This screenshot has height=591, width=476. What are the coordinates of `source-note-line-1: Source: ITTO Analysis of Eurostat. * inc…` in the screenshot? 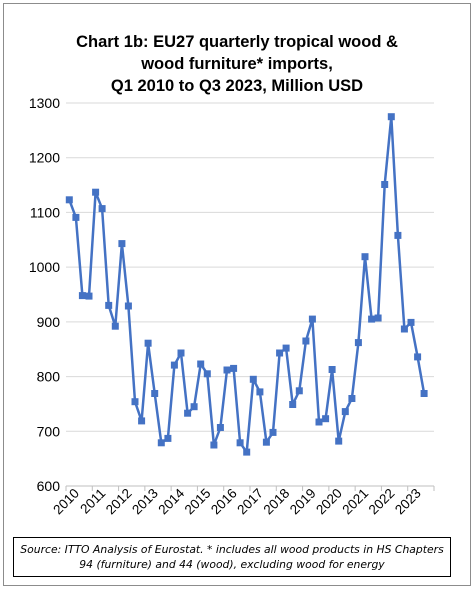 It's located at (232, 549).